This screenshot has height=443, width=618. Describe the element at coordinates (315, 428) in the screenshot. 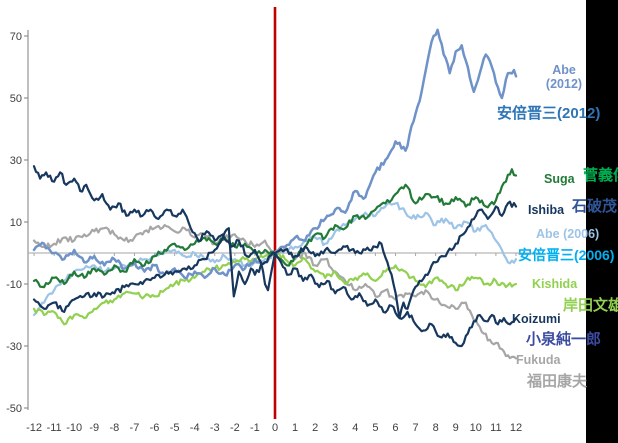

I see `x-tick-label-2: 2` at that location.